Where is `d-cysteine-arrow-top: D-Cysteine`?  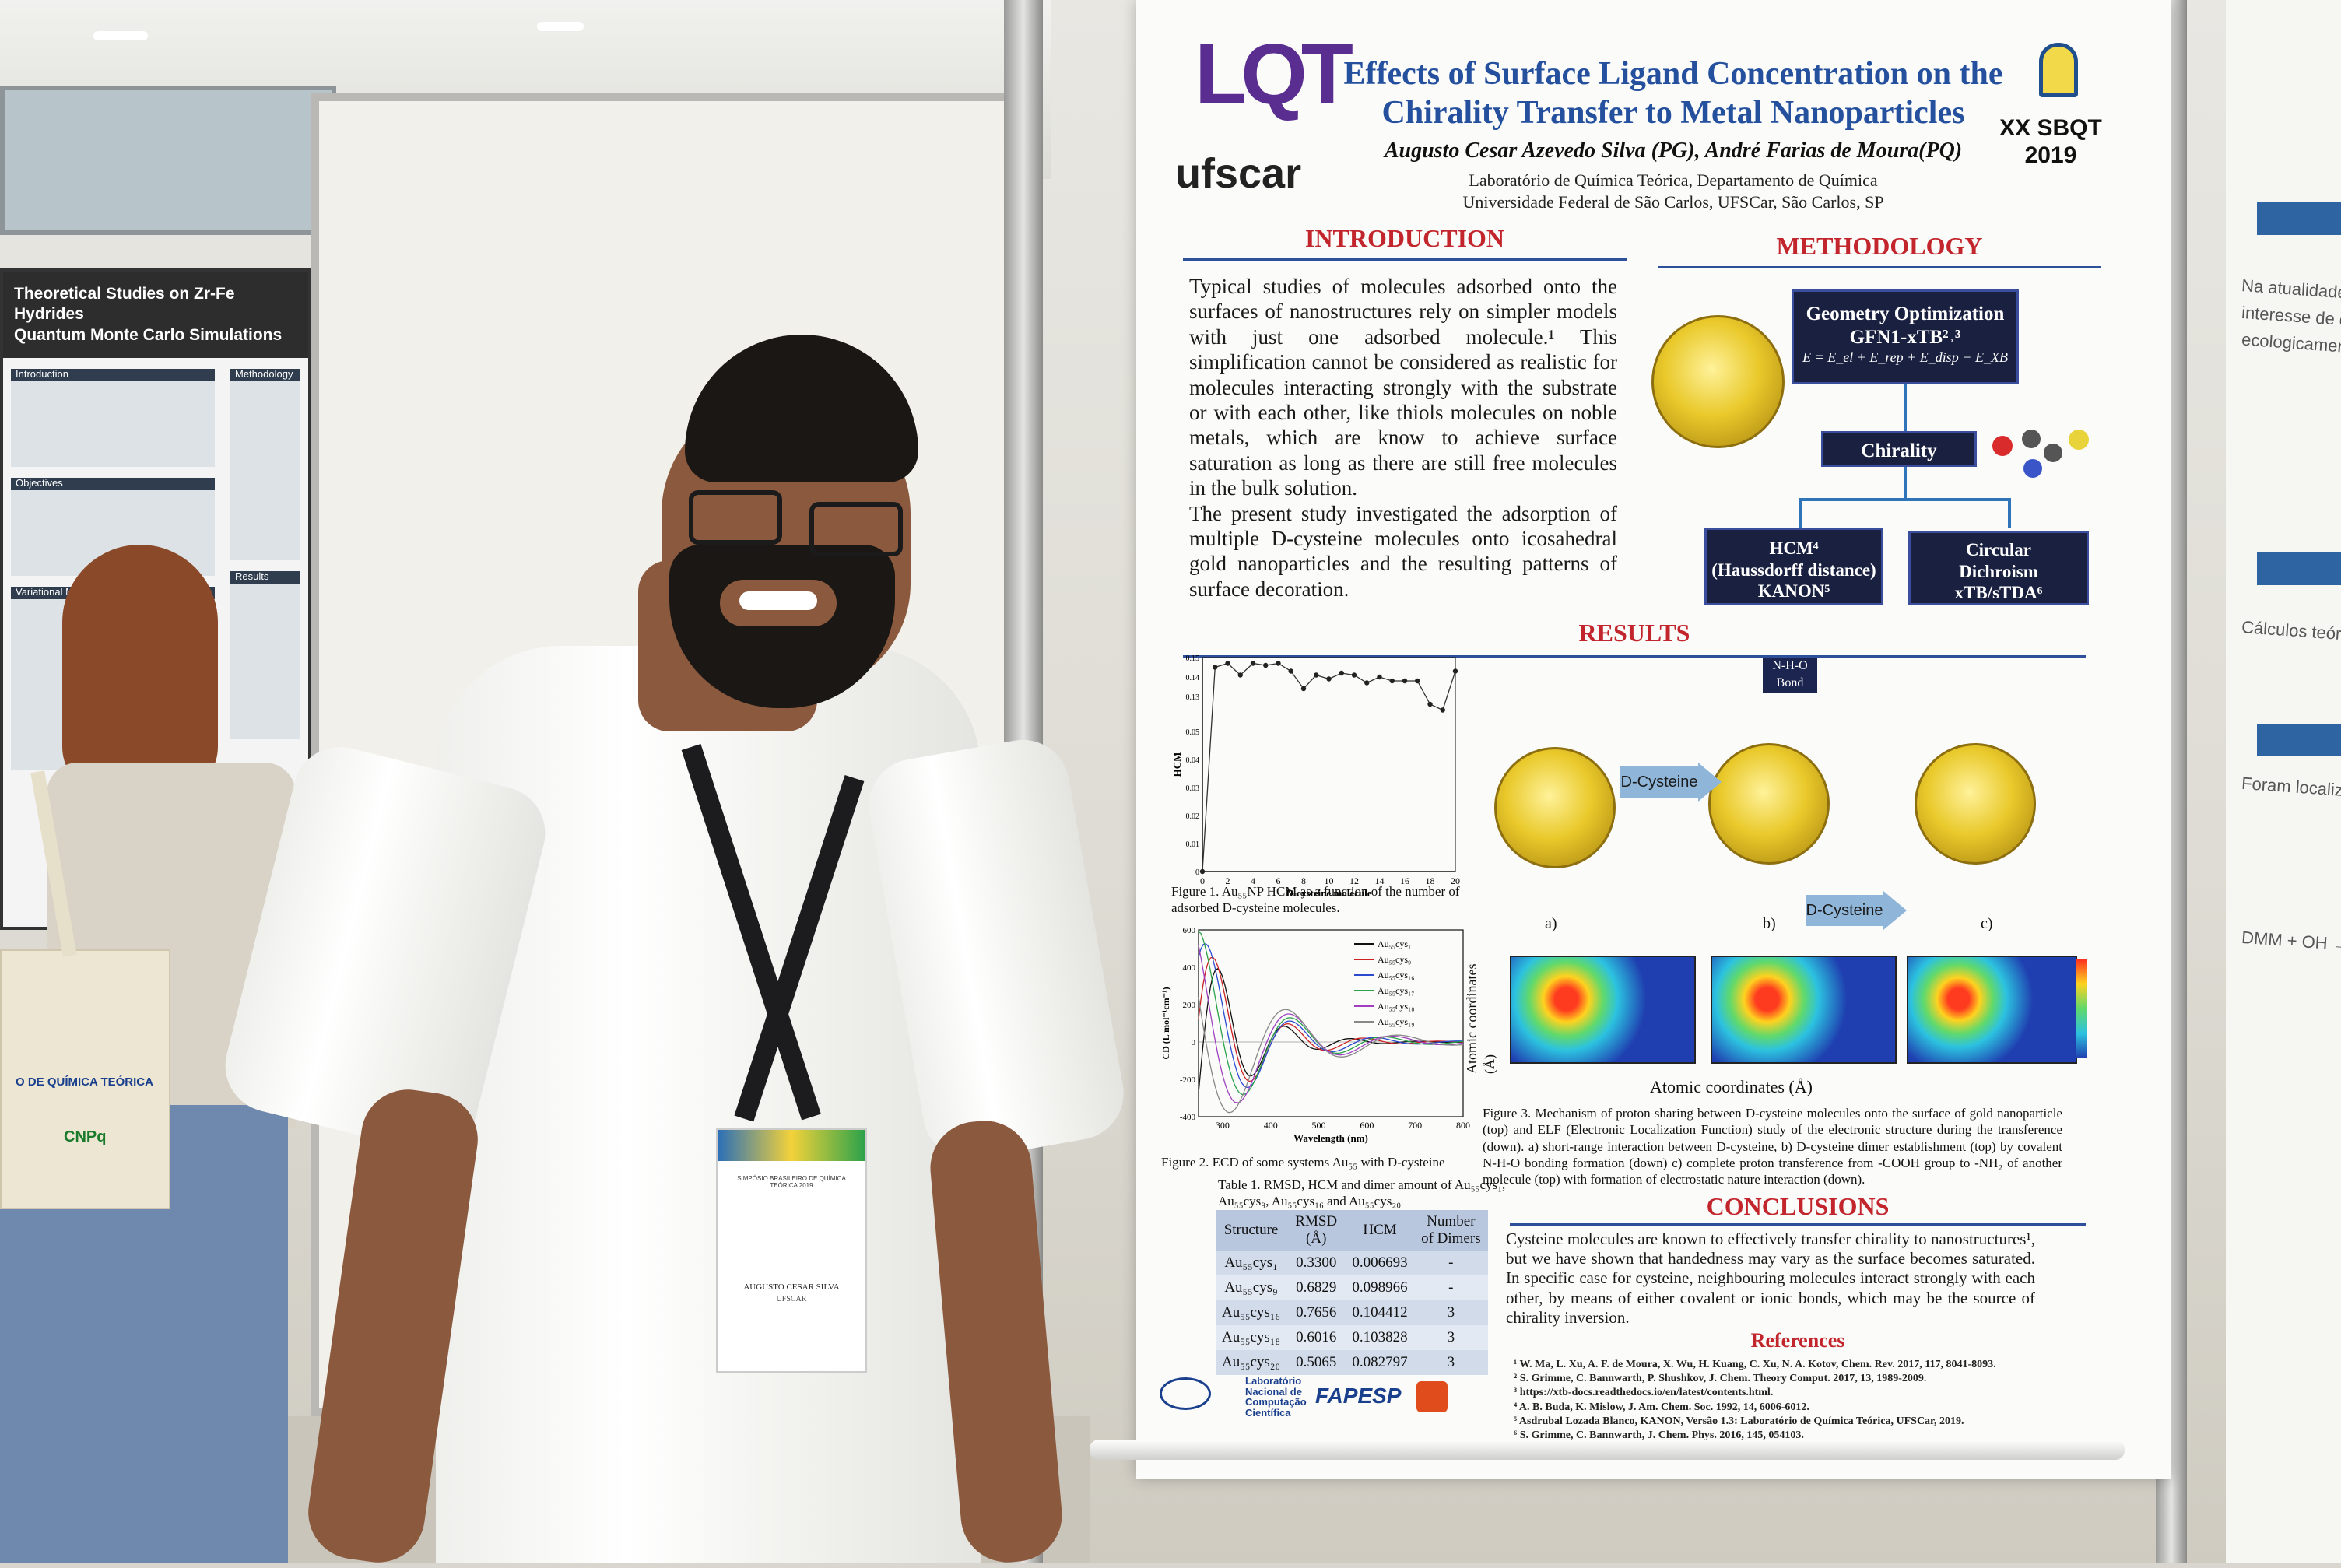 d-cysteine-arrow-top: D-Cysteine is located at coordinates (1659, 782).